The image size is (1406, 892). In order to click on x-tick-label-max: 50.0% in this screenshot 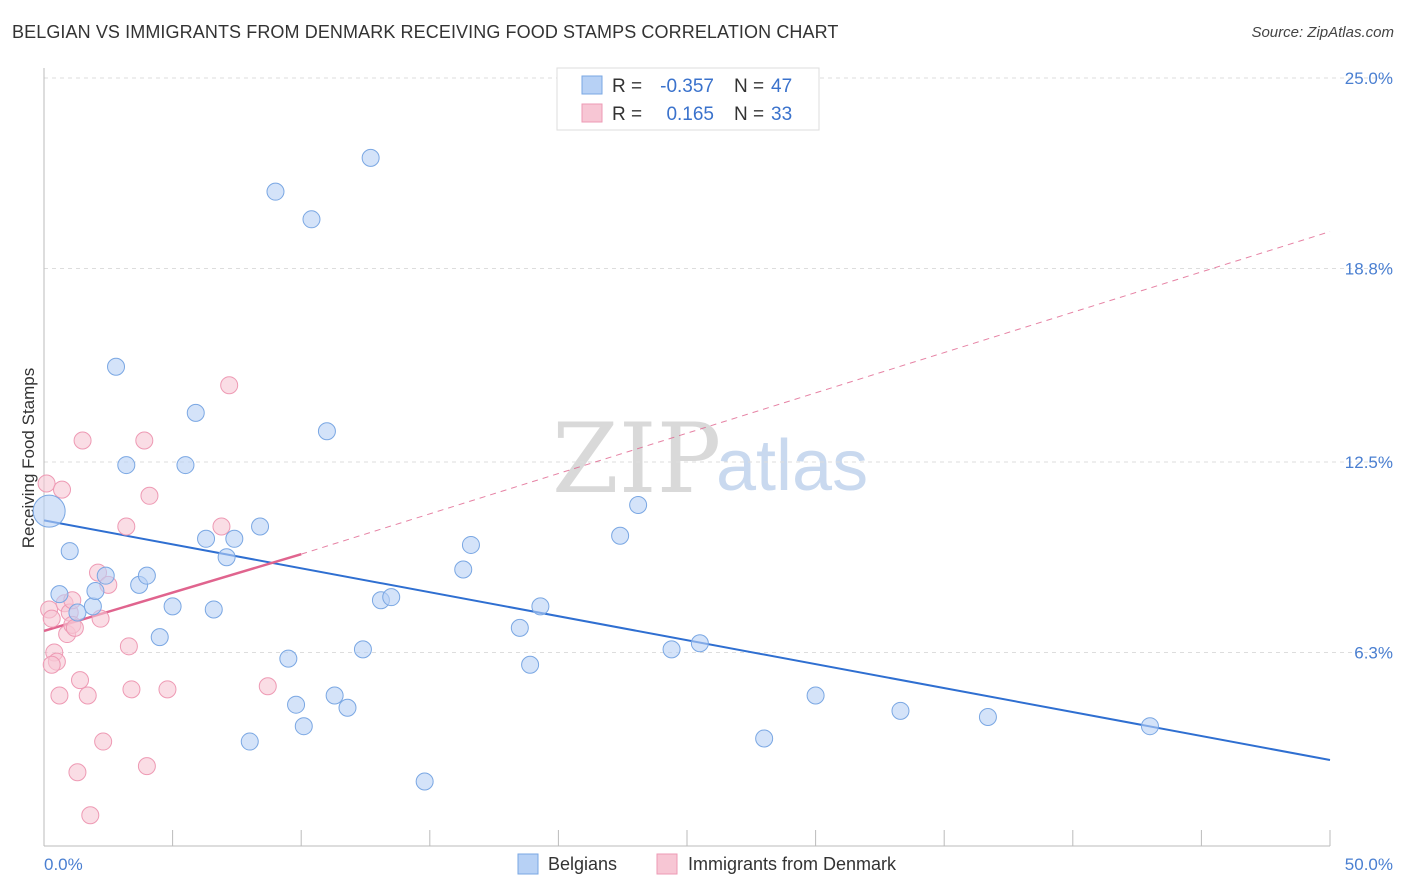, I will do `click(1369, 864)`.